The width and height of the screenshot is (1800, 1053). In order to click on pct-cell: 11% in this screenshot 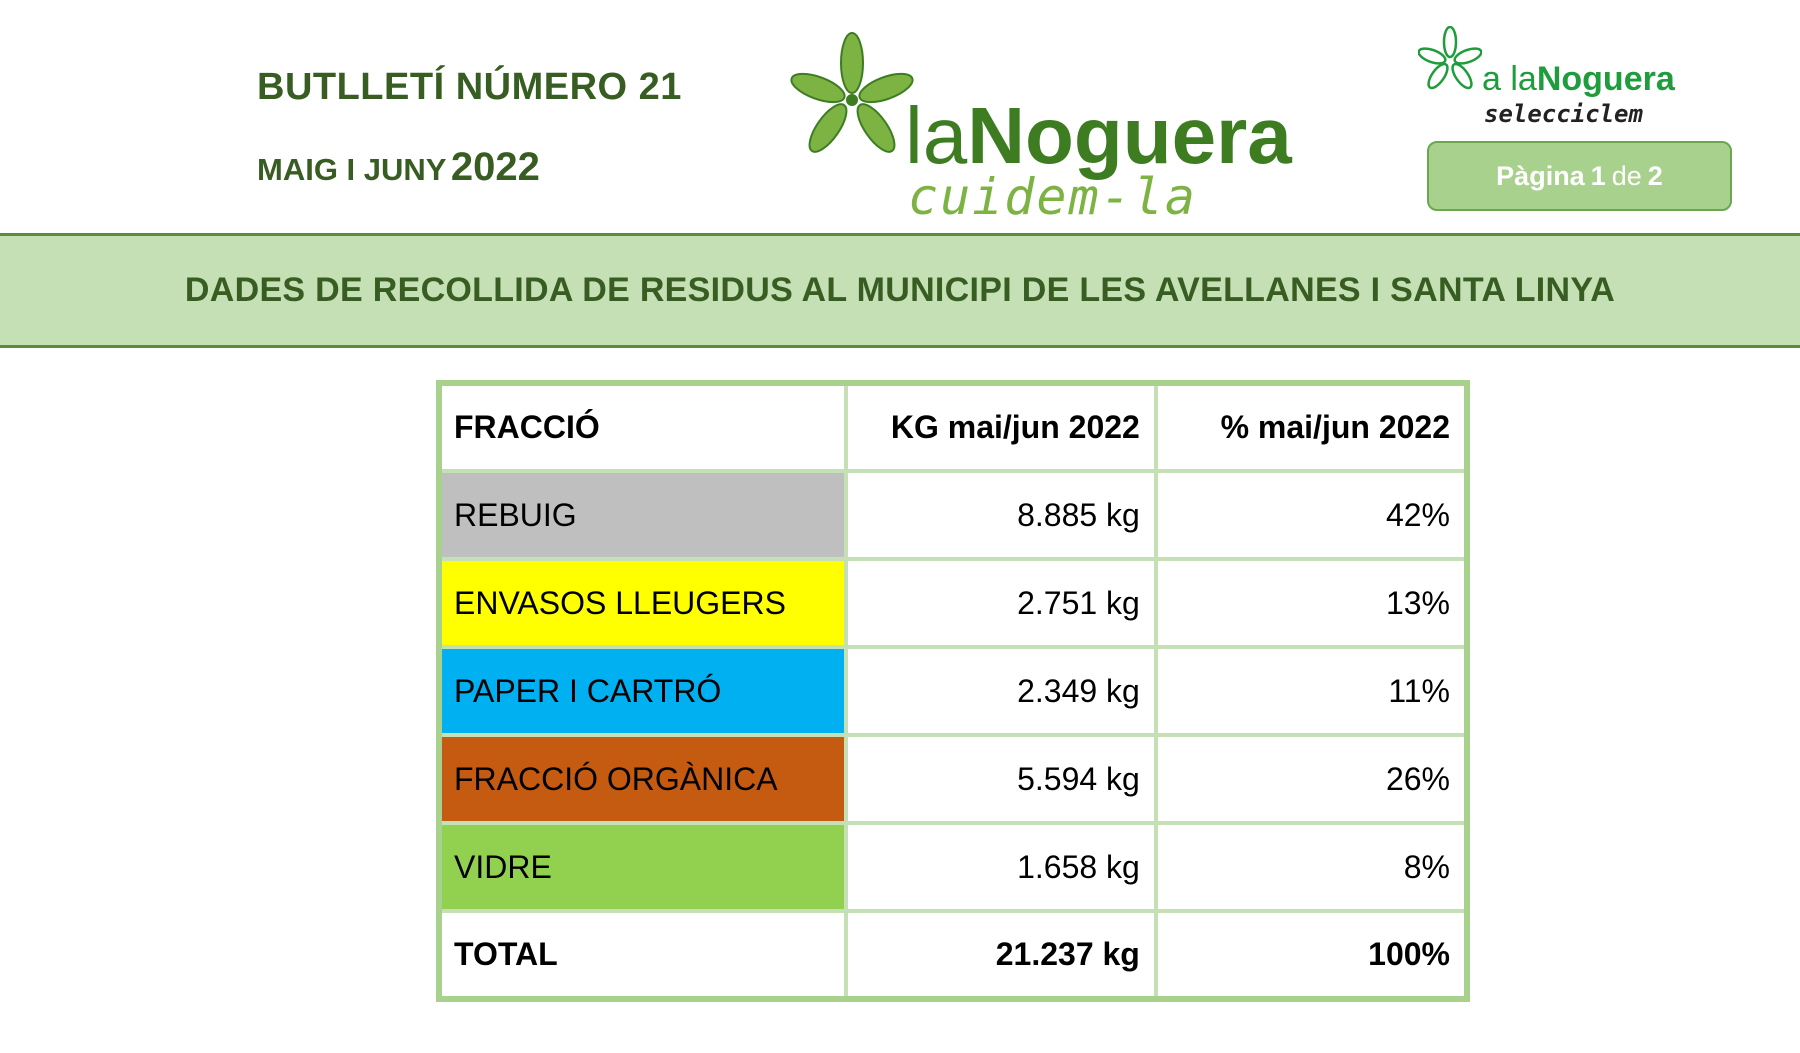, I will do `click(1311, 691)`.